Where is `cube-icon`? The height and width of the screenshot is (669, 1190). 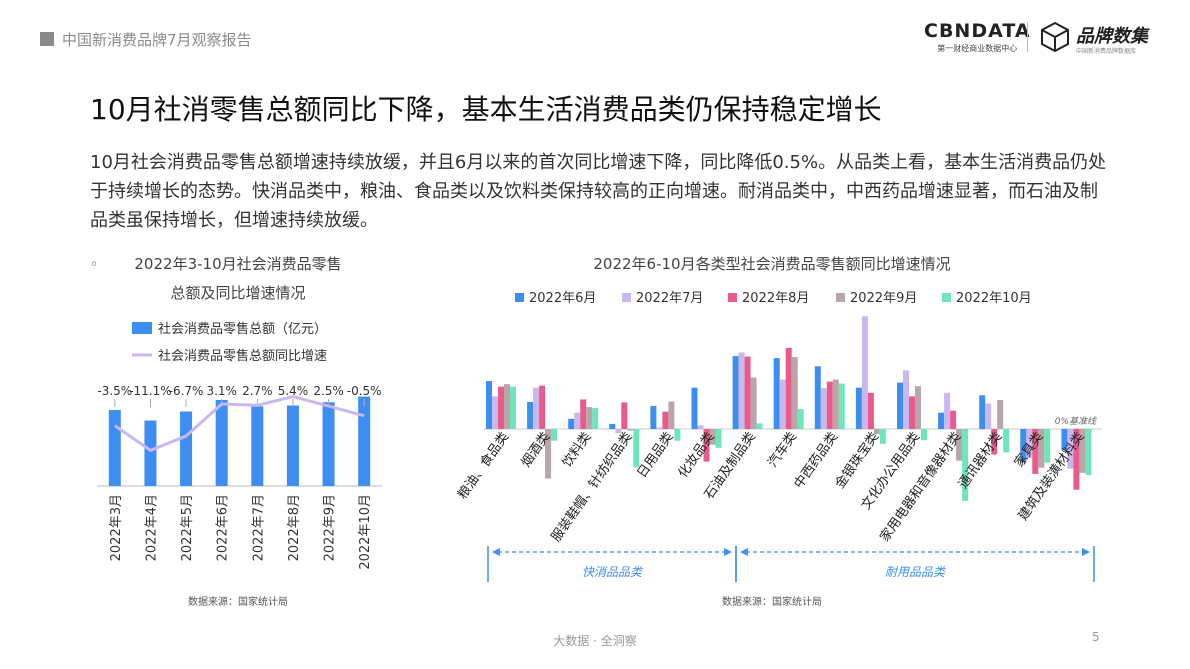 cube-icon is located at coordinates (1055, 37).